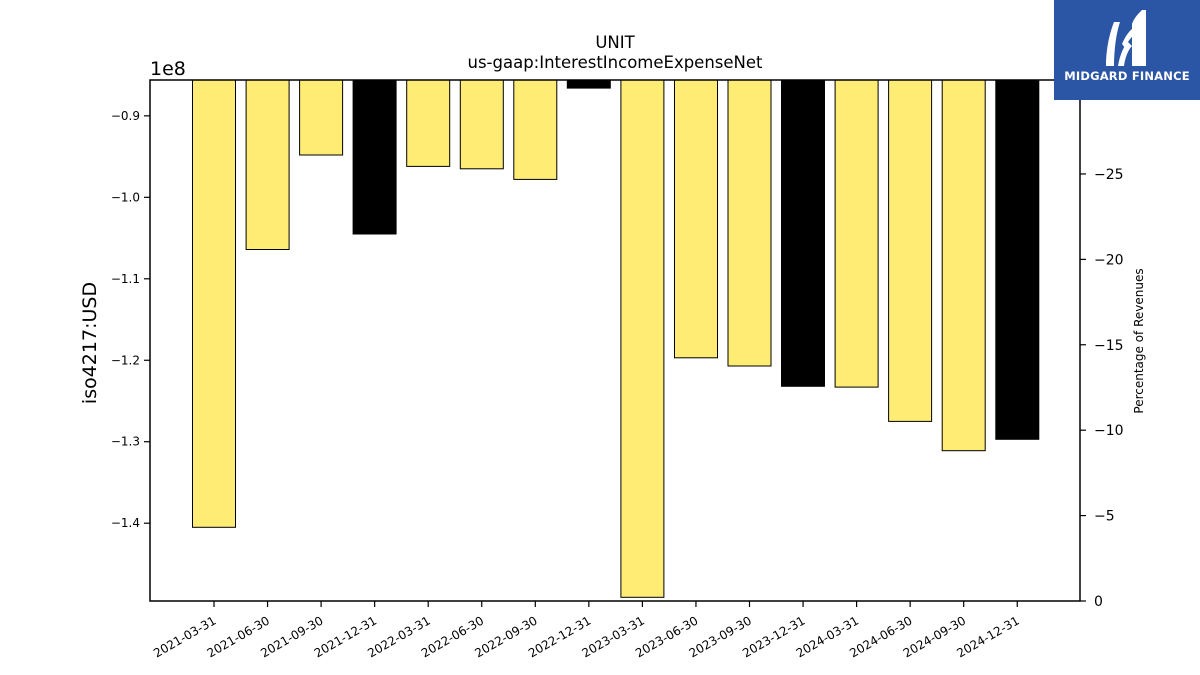  Describe the element at coordinates (1127, 76) in the screenshot. I see `logo-text: MIDGARD FINANCE` at that location.